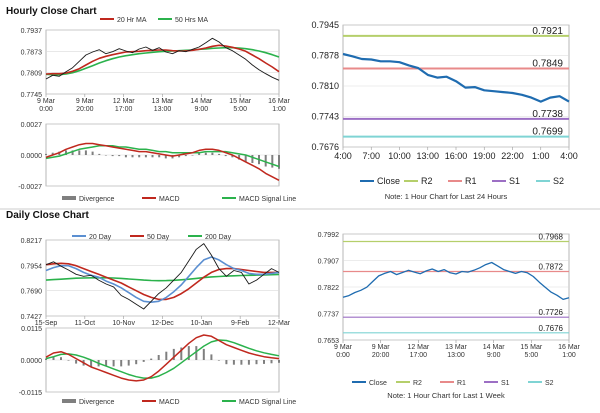 The height and width of the screenshot is (413, 600). Describe the element at coordinates (100, 237) in the screenshot. I see `daily-price-legend-label-20-day: 20 Day` at that location.